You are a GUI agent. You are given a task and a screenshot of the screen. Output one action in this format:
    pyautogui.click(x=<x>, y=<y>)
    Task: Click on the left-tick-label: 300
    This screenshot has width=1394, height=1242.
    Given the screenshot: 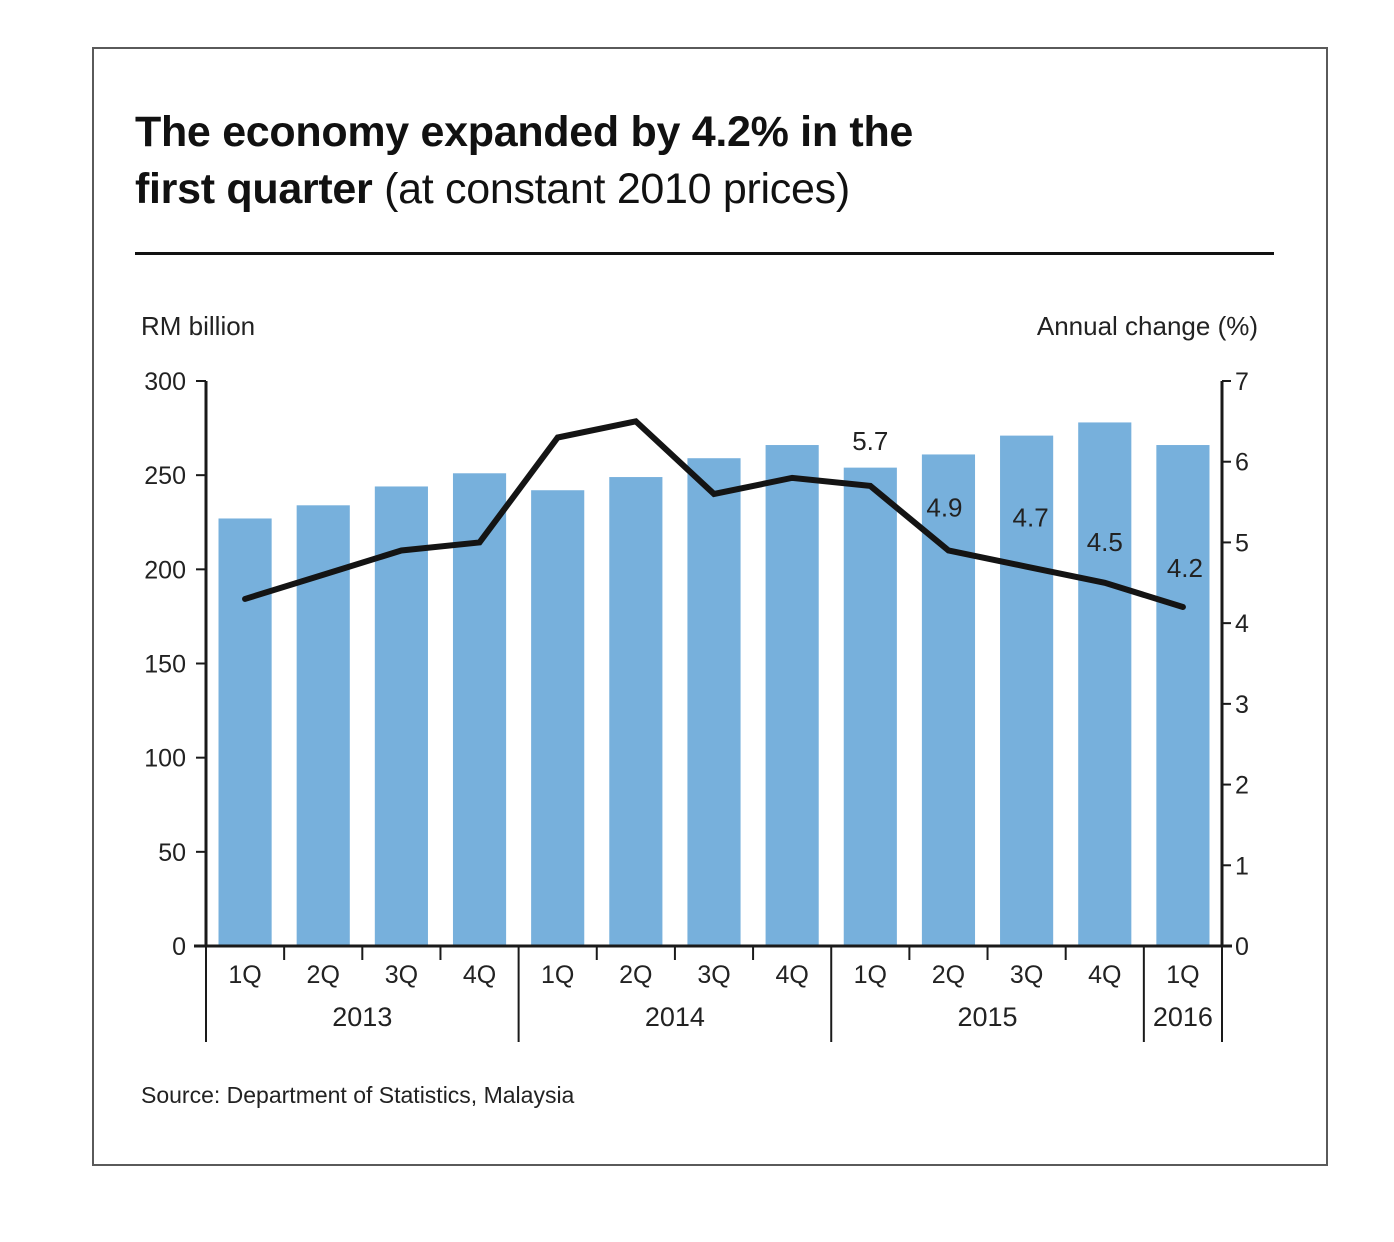 What is the action you would take?
    pyautogui.click(x=165, y=382)
    